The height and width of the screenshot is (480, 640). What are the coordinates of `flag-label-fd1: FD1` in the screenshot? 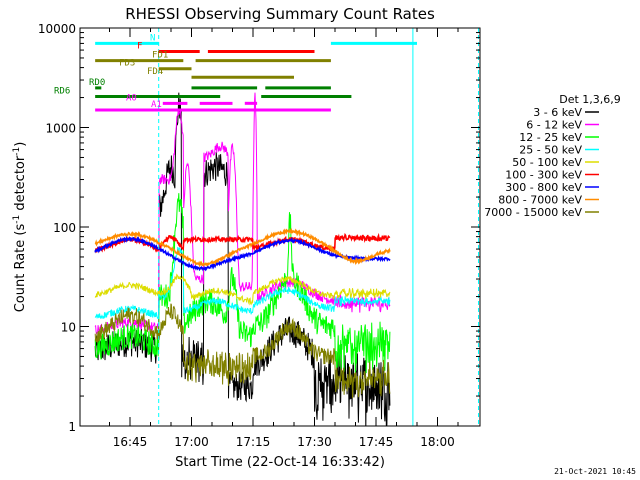 It's located at (160, 56).